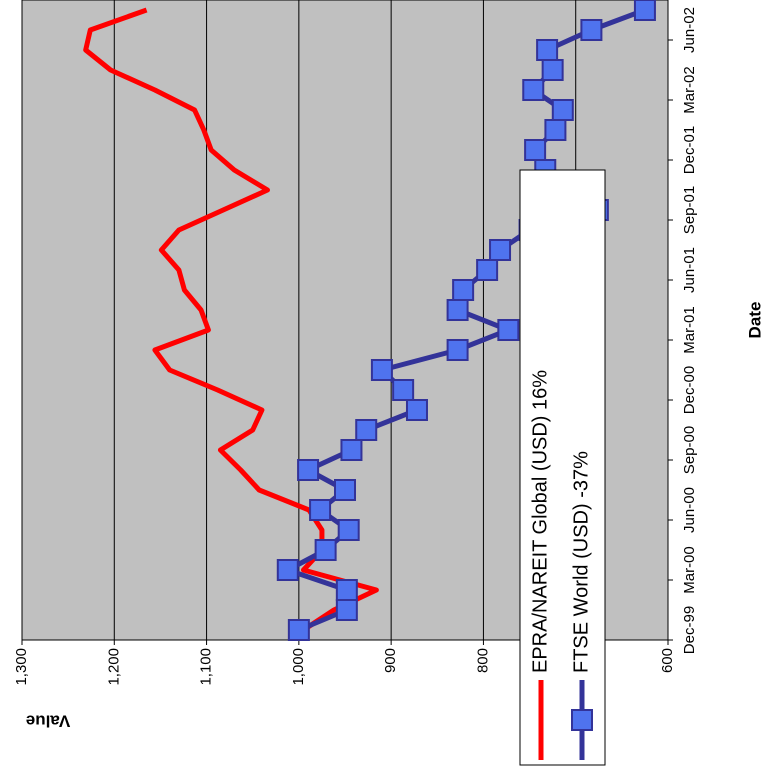 This screenshot has width=777, height=773. I want to click on x-axis-title: Date, so click(754, 320).